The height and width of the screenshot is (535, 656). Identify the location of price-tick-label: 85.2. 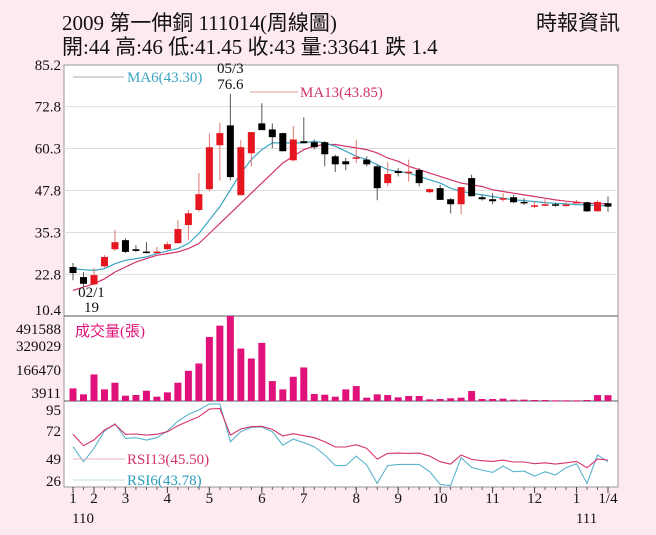
(48, 66).